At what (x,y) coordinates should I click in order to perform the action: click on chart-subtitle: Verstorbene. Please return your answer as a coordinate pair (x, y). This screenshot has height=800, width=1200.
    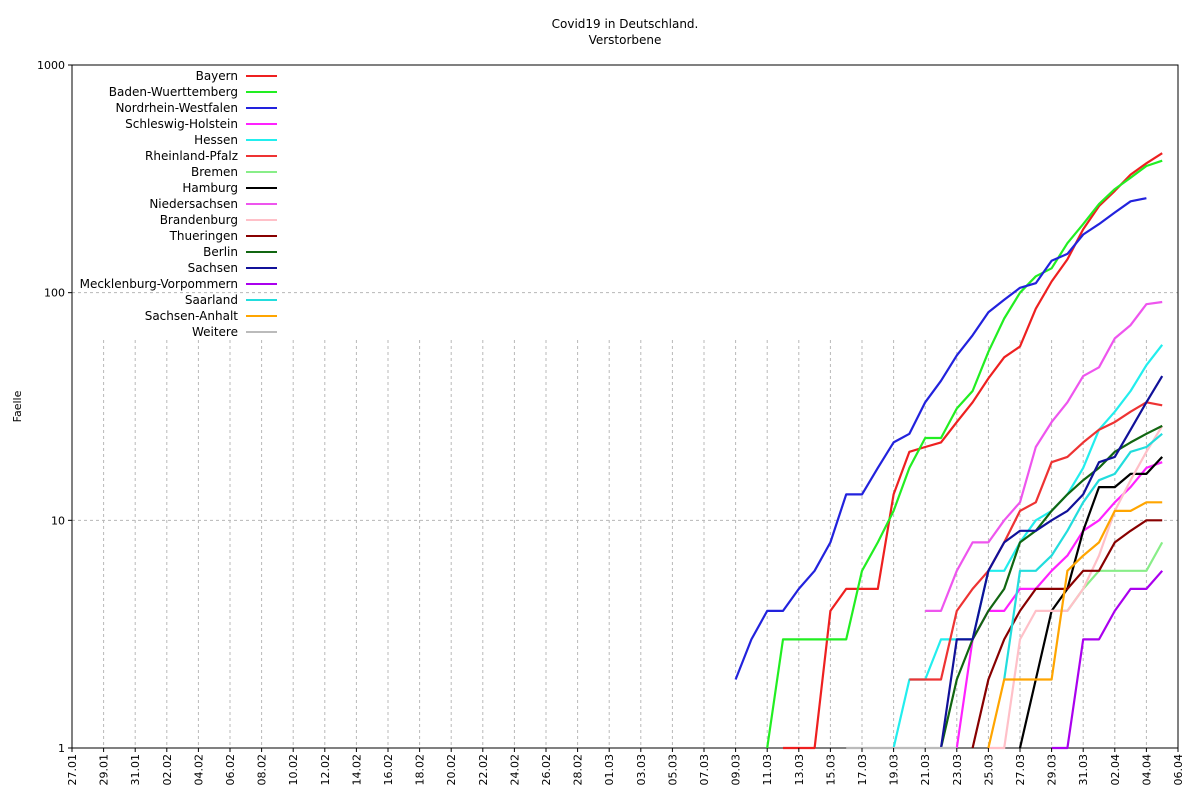
    Looking at the image, I should click on (625, 40).